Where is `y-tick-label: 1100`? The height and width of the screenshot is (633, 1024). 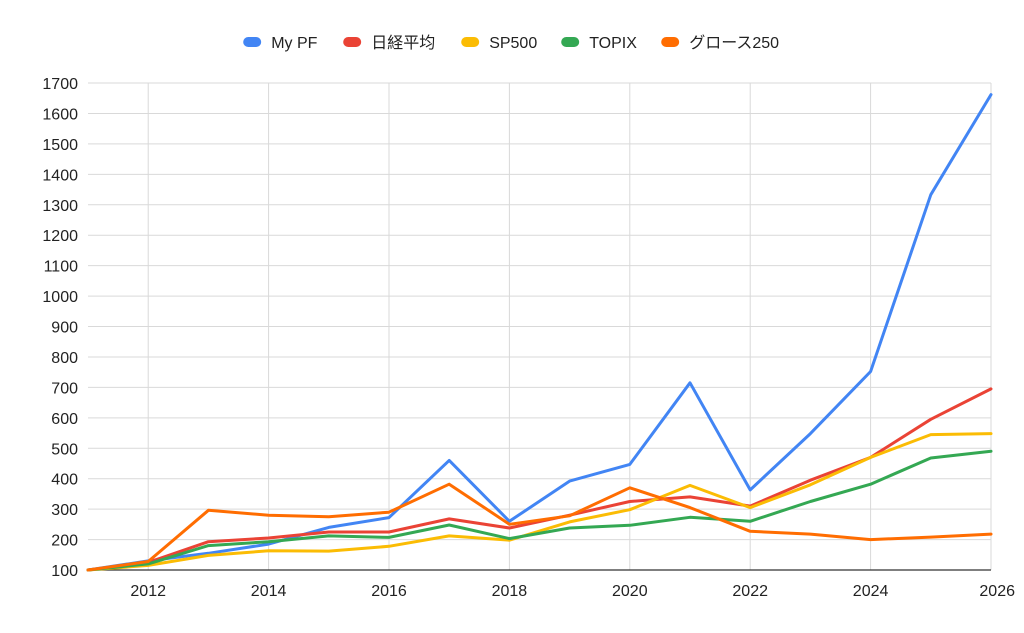 y-tick-label: 1100 is located at coordinates (61, 267).